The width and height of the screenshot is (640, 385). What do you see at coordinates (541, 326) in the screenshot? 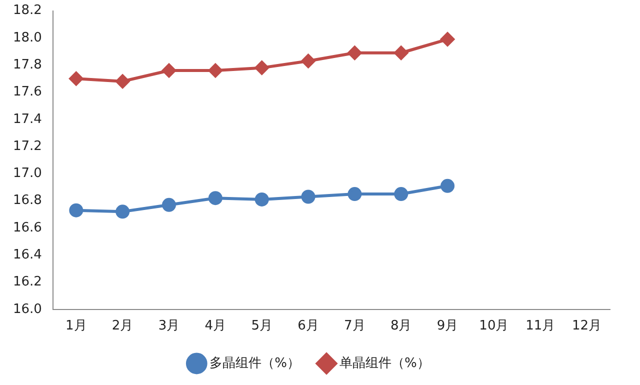
I see `x-tick-label: 11月` at bounding box center [541, 326].